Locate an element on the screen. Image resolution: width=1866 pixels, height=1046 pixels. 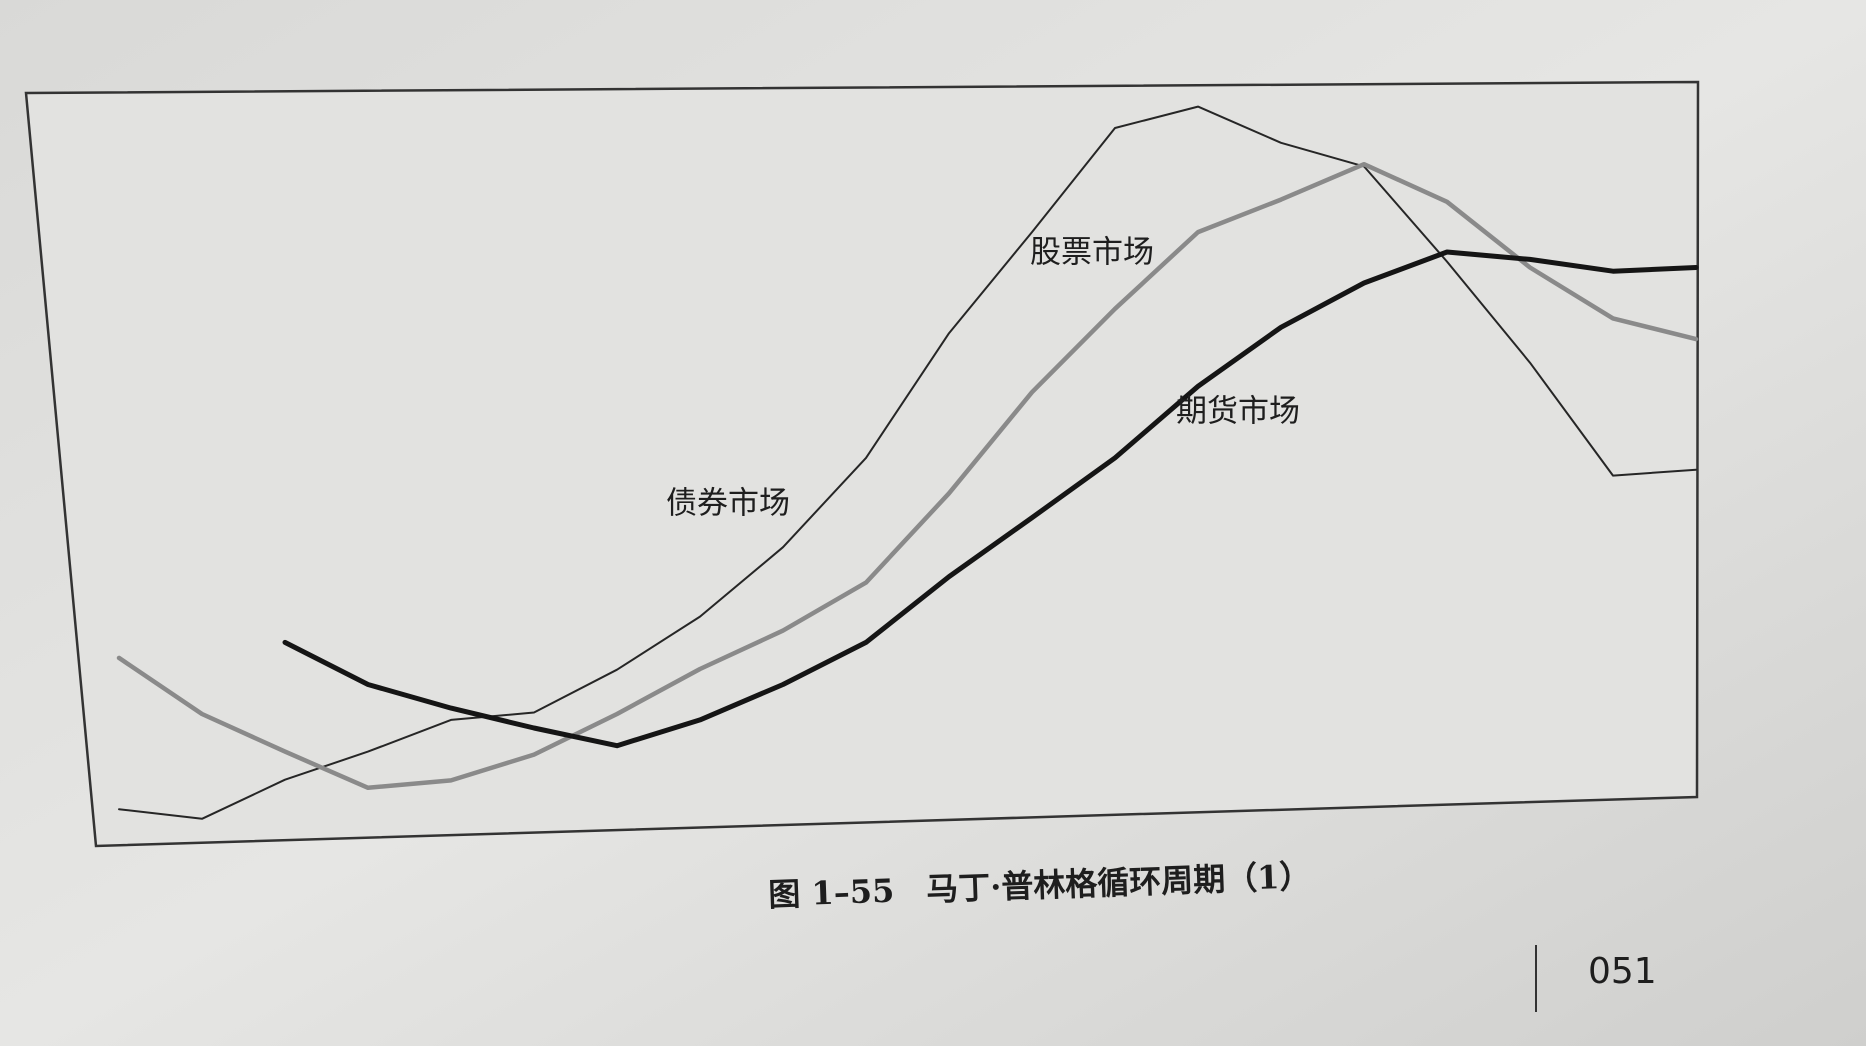
series-label: 债券市场 is located at coordinates (728, 504).